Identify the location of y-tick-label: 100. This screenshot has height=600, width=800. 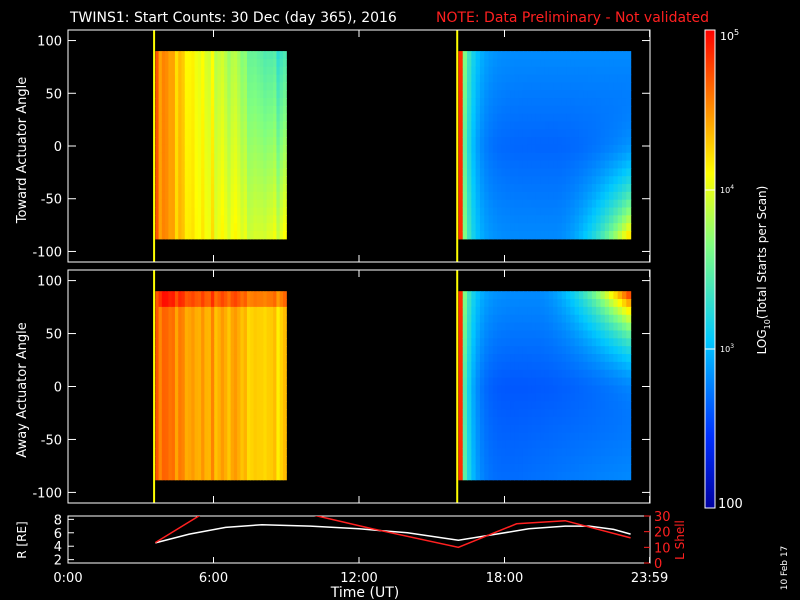
(49, 282).